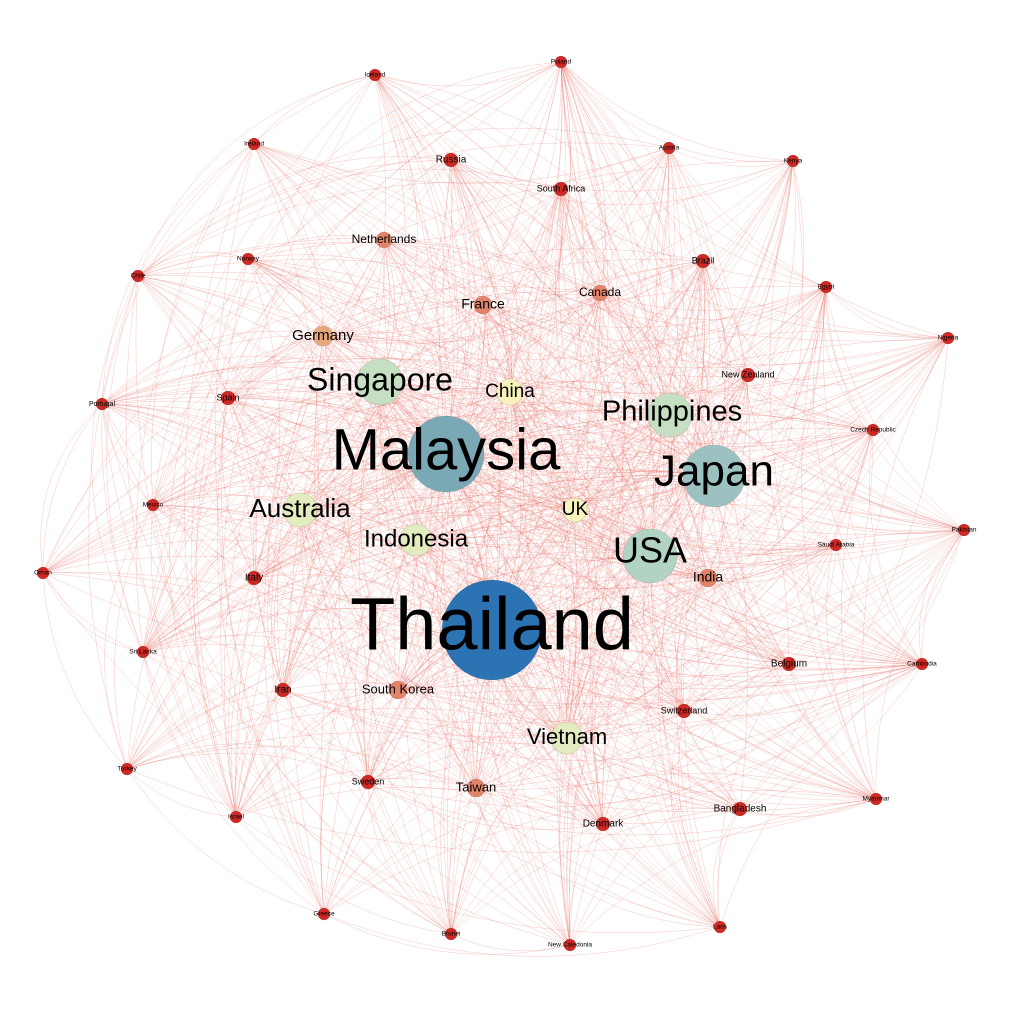 The image size is (1024, 1024). What do you see at coordinates (670, 415) in the screenshot?
I see `node-philippines` at bounding box center [670, 415].